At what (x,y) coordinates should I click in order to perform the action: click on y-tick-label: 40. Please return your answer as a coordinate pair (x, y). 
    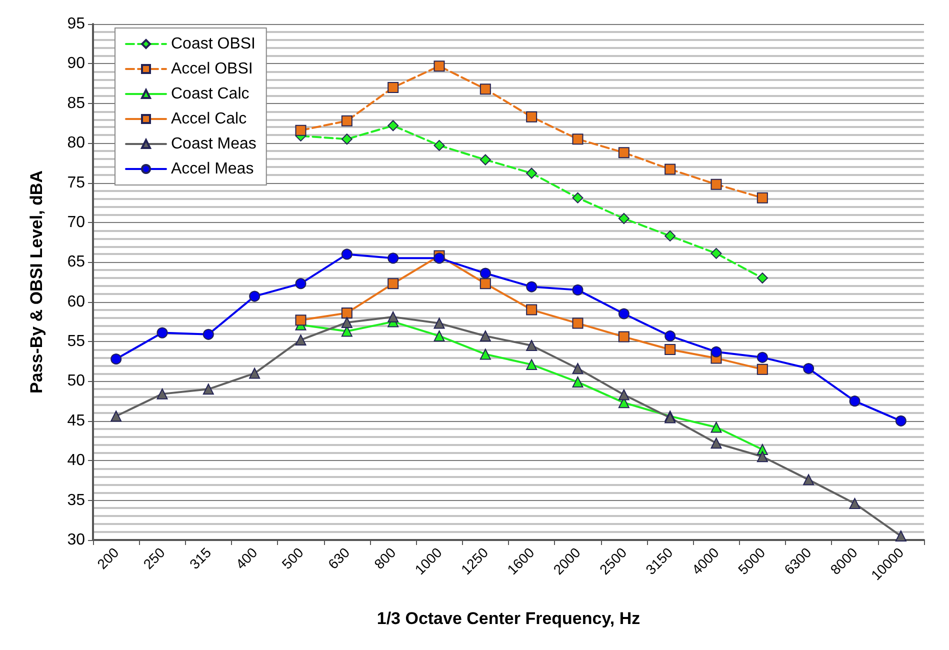
    Looking at the image, I should click on (76, 461).